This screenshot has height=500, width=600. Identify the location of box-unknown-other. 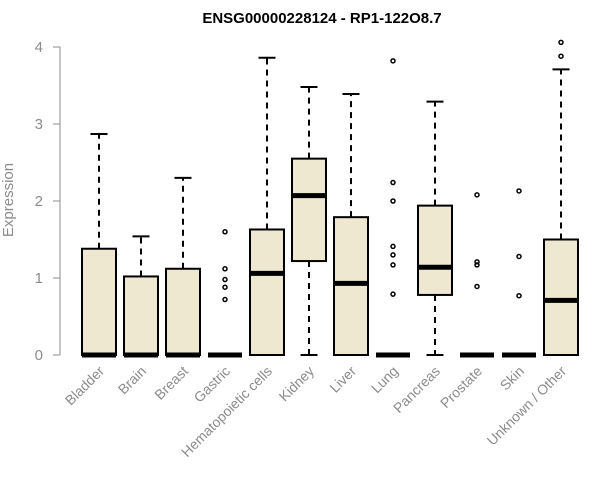
(561, 197).